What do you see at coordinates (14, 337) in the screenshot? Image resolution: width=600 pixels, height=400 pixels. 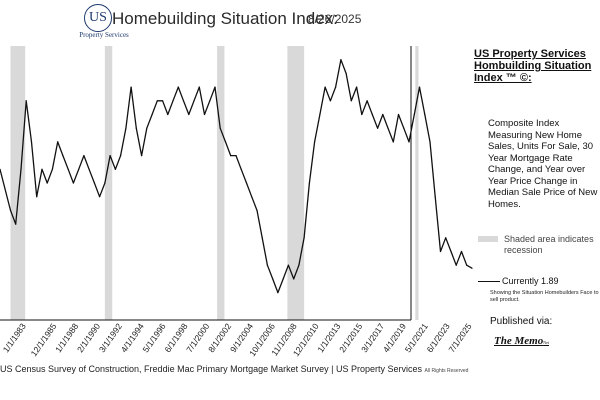 I see `x-tick-label: 1/1/1983` at bounding box center [14, 337].